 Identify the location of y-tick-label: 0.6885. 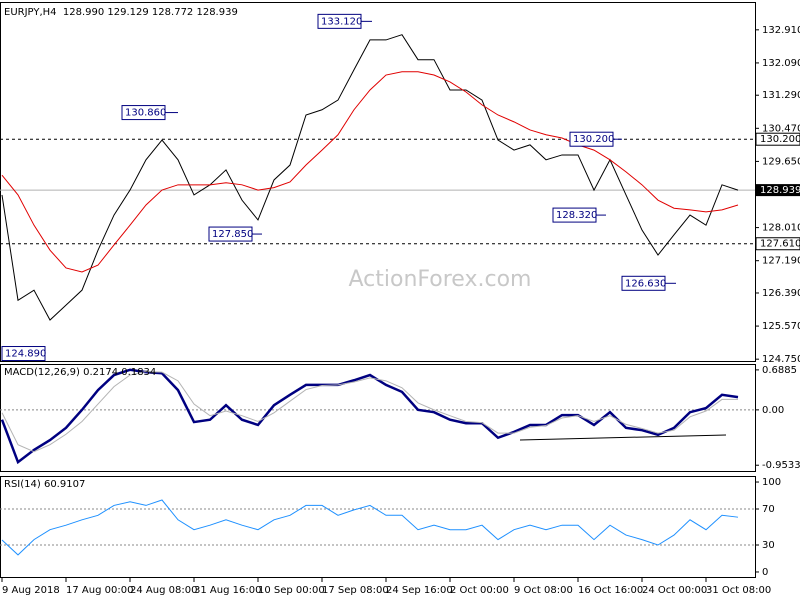
(779, 370).